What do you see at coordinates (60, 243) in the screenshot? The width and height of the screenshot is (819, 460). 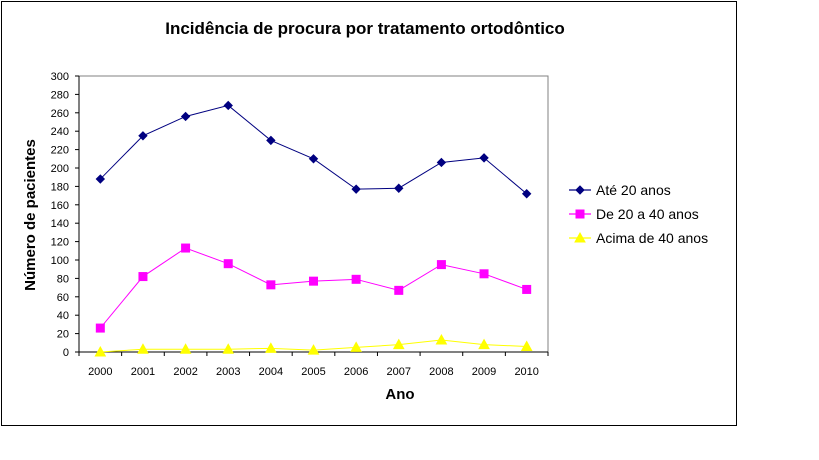 I see `y-tick-label: 120` at bounding box center [60, 243].